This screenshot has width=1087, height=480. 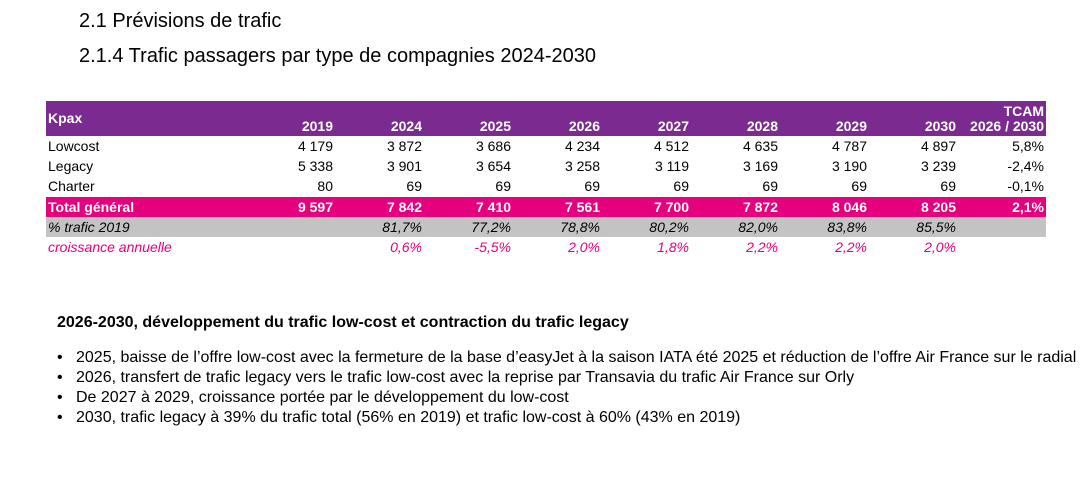 What do you see at coordinates (557, 118) in the screenshot?
I see `header-year: 2026` at bounding box center [557, 118].